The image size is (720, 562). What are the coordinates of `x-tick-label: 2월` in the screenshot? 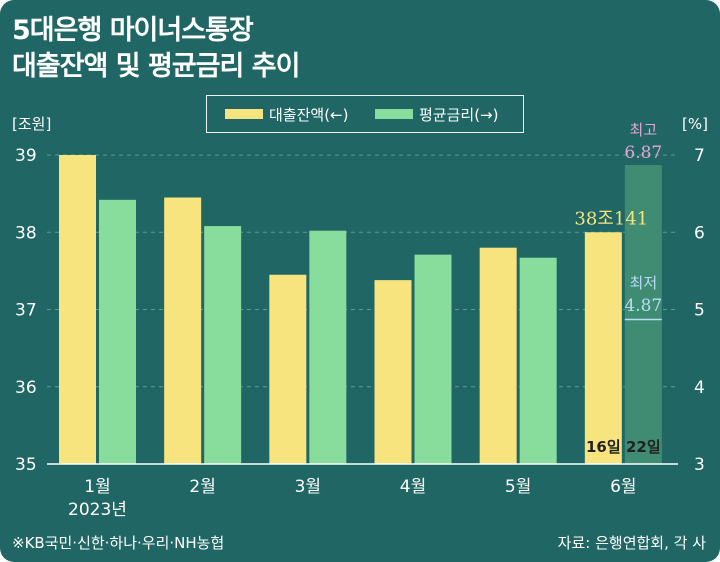 It's located at (202, 487).